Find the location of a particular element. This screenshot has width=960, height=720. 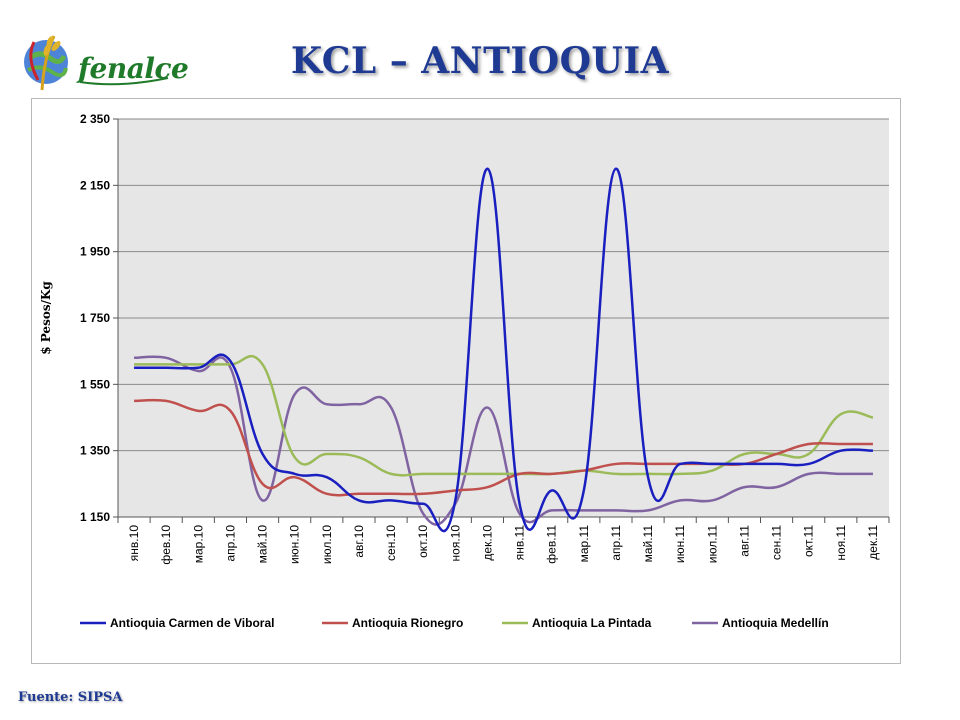

legend-label: Antioquia Carmen de Viboral is located at coordinates (192, 623).